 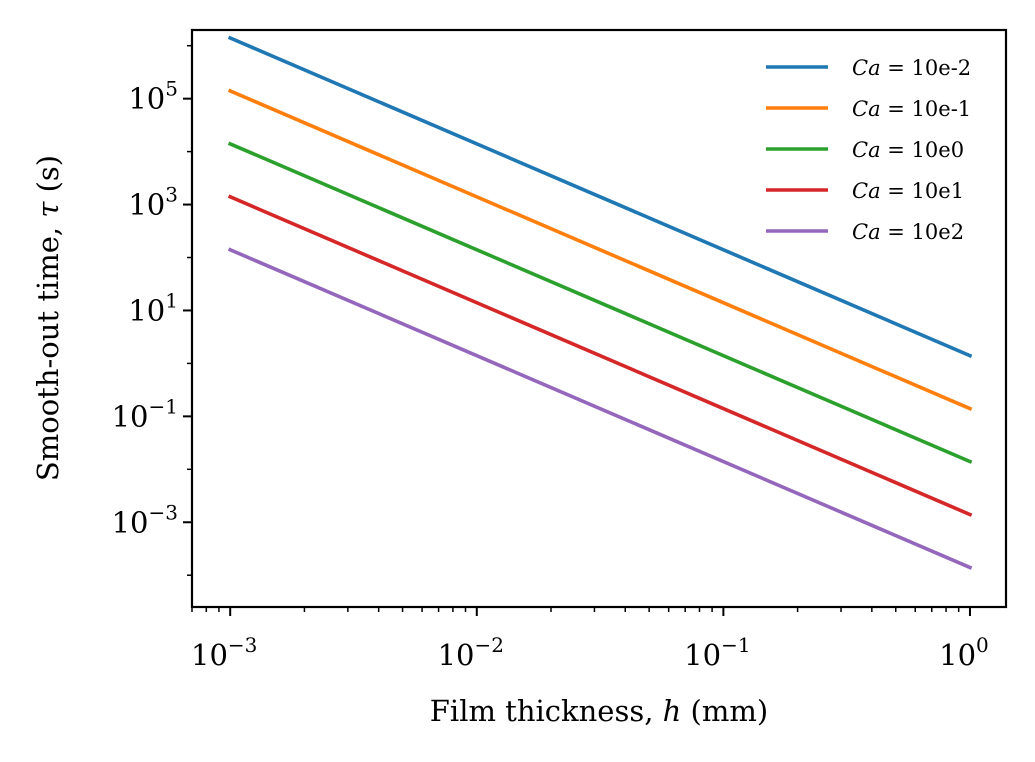 What do you see at coordinates (702, 655) in the screenshot?
I see `x-tick-label-2-base: 10` at bounding box center [702, 655].